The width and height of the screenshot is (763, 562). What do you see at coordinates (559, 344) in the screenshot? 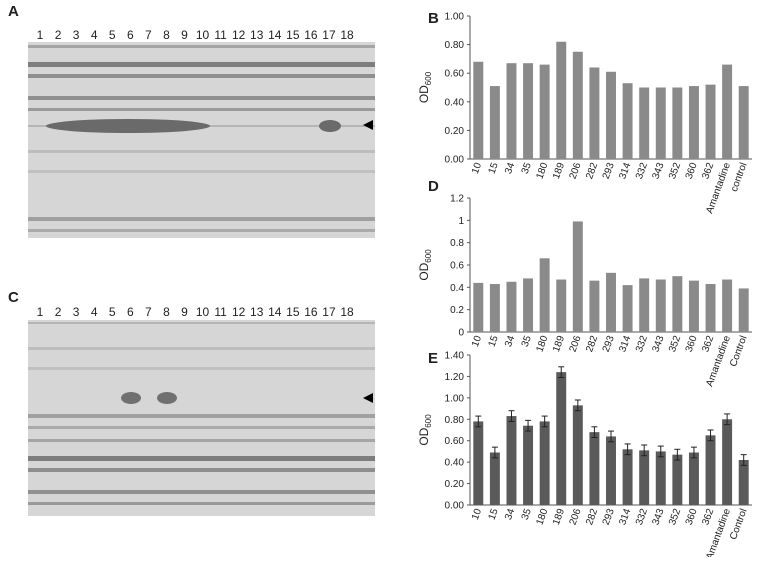
I see `x-tick-label: 189` at bounding box center [559, 344].